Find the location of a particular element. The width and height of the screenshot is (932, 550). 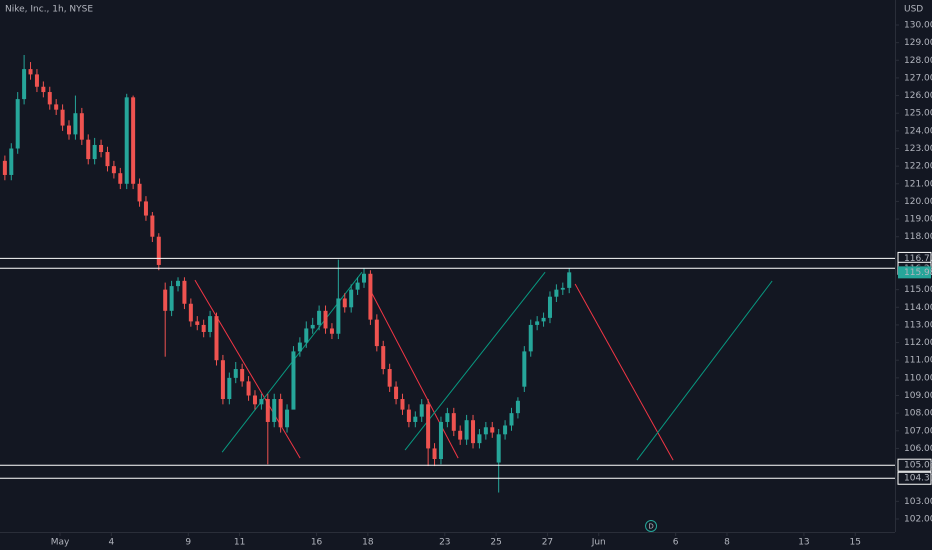

y-tick-label: 118.00 is located at coordinates (918, 237).